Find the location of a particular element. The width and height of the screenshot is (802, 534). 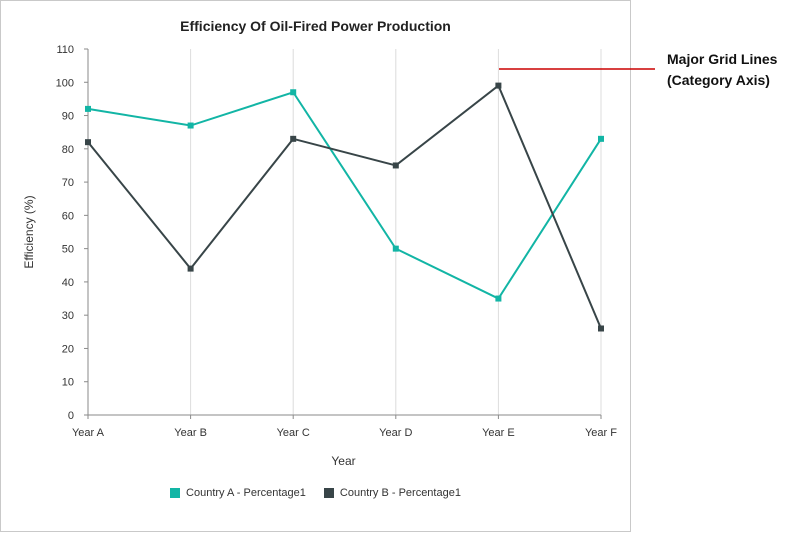

legend-label-country-a: Country A - Percentage1 is located at coordinates (246, 493).